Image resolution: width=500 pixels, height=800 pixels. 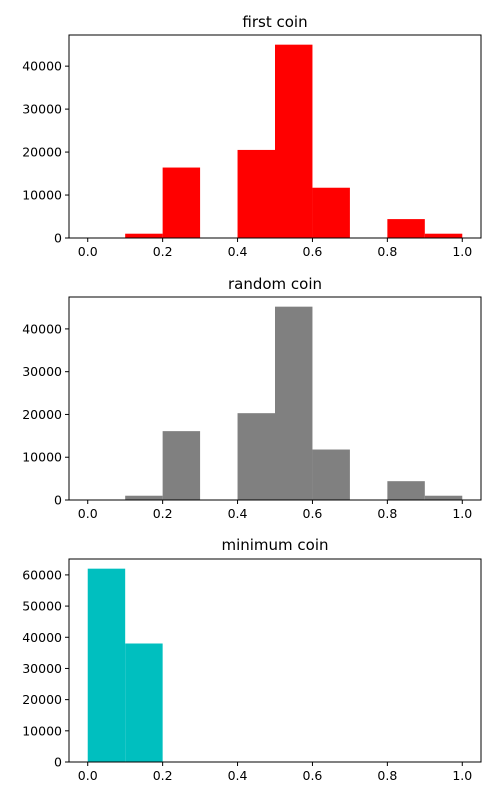 I want to click on chart-title: random coin, so click(x=275, y=284).